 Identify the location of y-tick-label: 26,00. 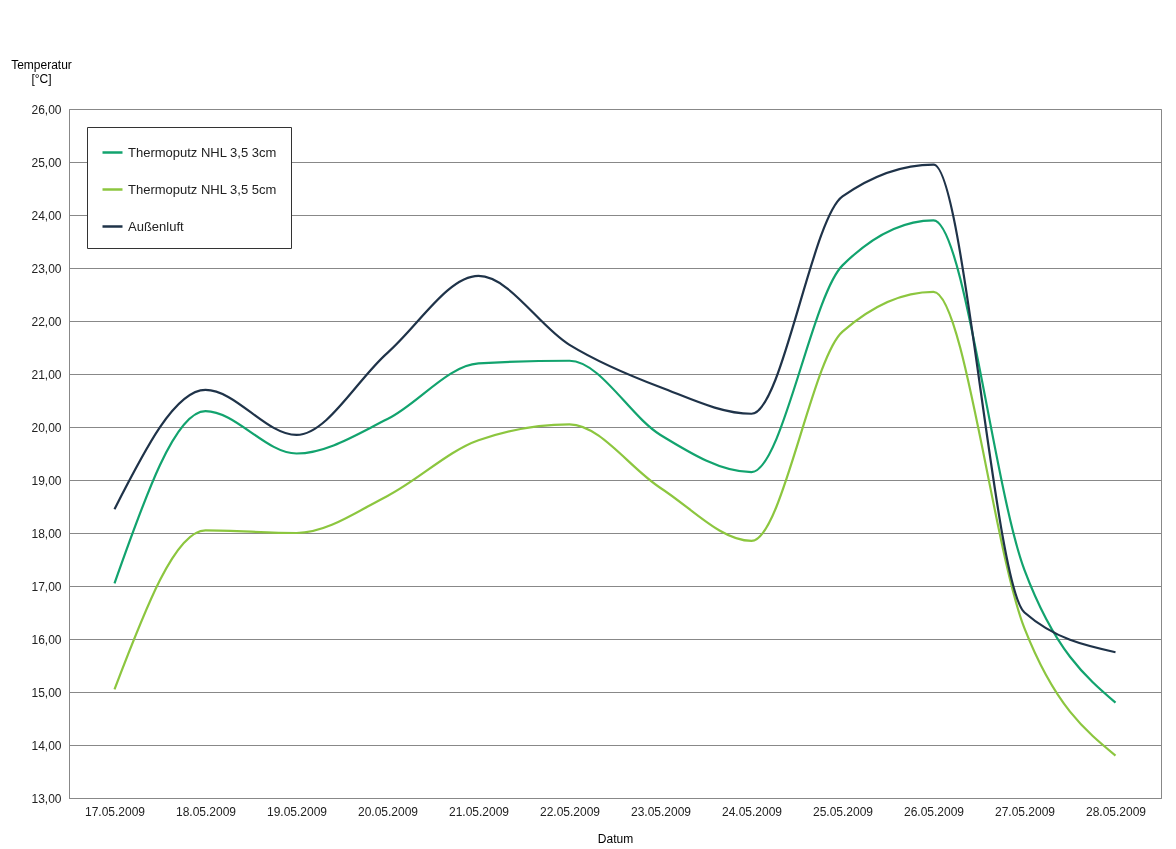
(46, 109).